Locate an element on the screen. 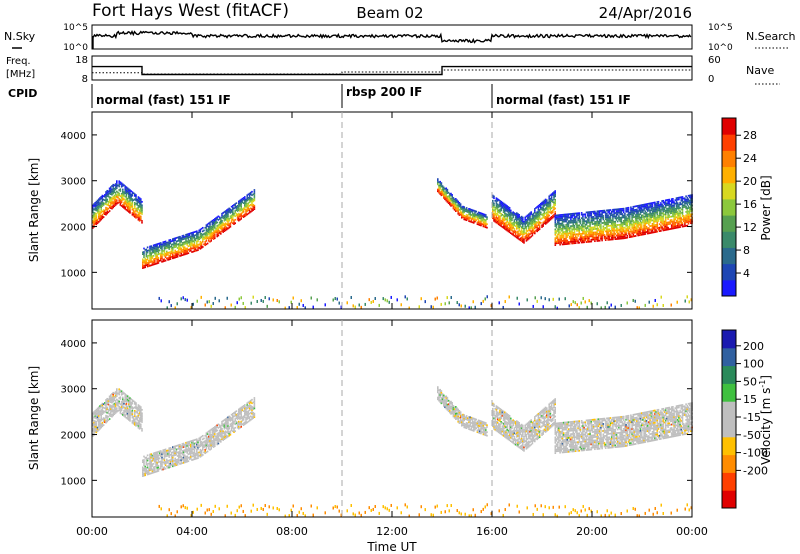 The image size is (800, 554). noise-right-label: N.Search is located at coordinates (771, 36).